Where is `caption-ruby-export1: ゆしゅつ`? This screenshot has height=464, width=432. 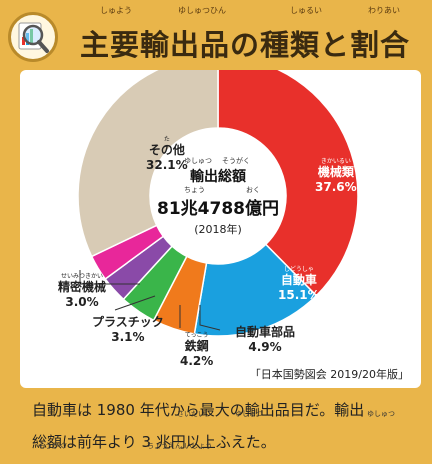 caption-ruby-export1: ゆしゅつ is located at coordinates (249, 414).